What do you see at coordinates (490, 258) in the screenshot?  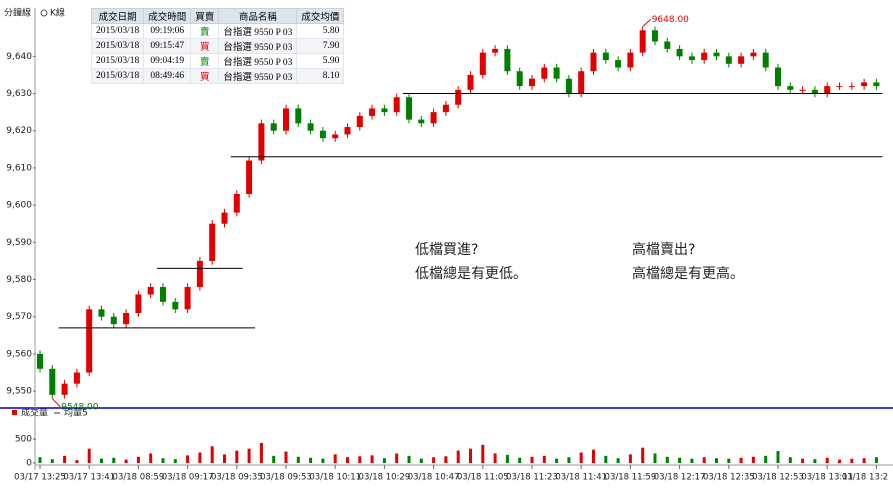 I see `note: 低檔買進? 低檔總是有更低。` at bounding box center [490, 258].